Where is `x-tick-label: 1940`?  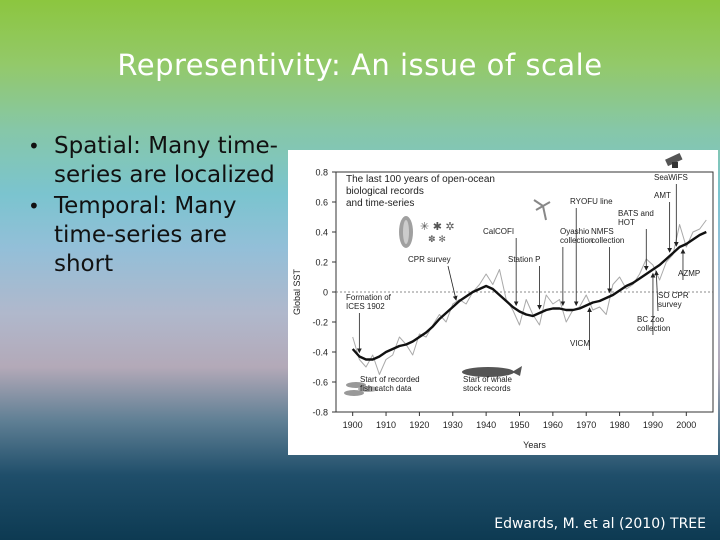 x-tick-label: 1940 is located at coordinates (486, 425).